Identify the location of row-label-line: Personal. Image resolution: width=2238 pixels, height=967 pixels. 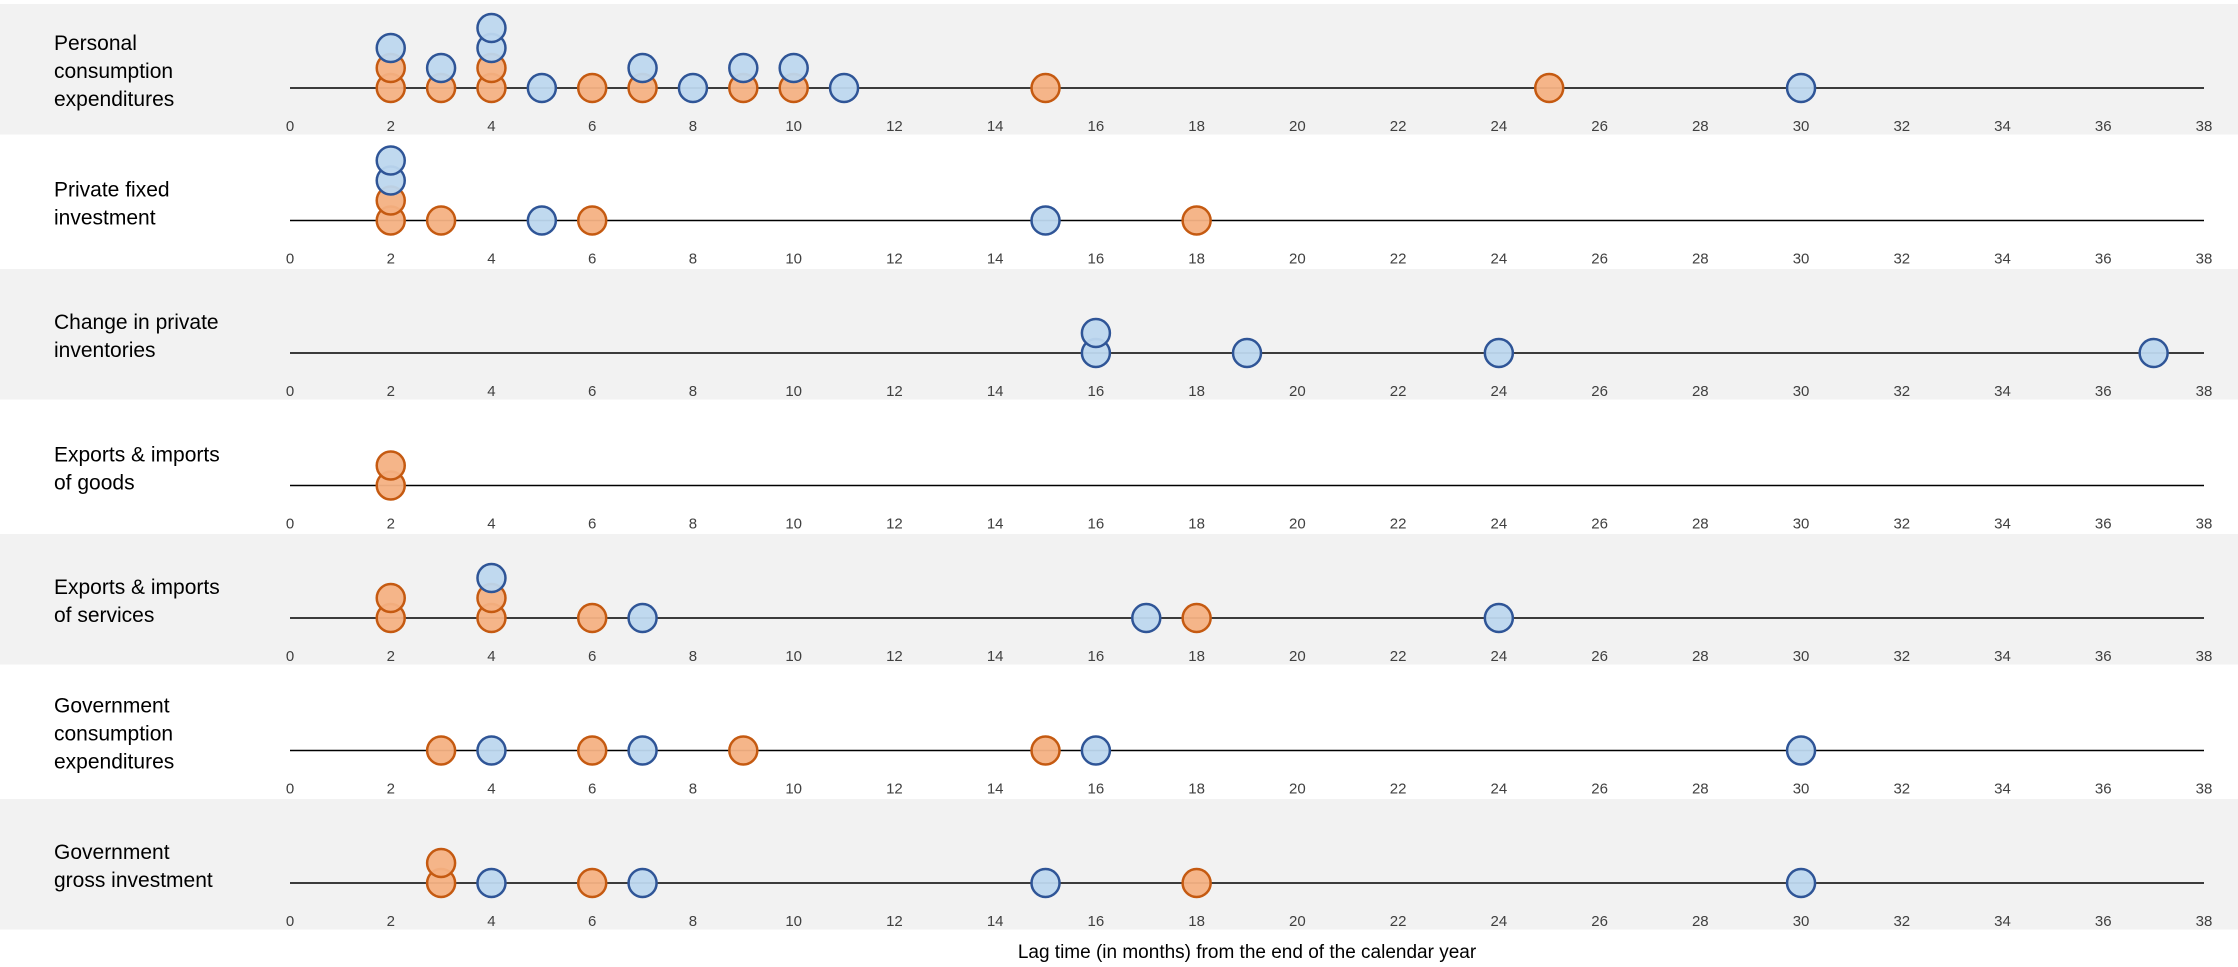
(95, 43).